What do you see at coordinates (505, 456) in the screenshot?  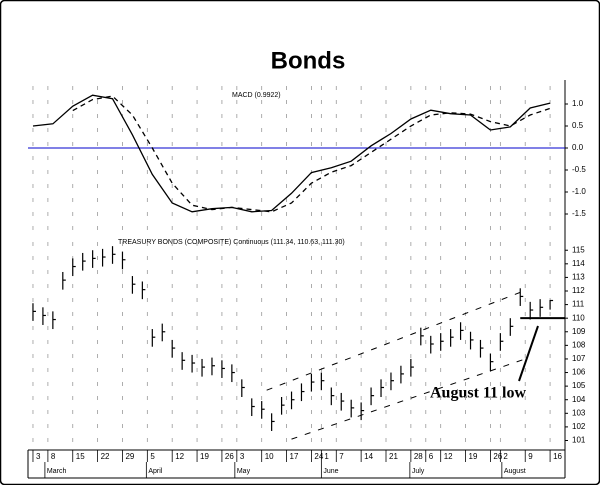 I see `x-tick-label: 2` at bounding box center [505, 456].